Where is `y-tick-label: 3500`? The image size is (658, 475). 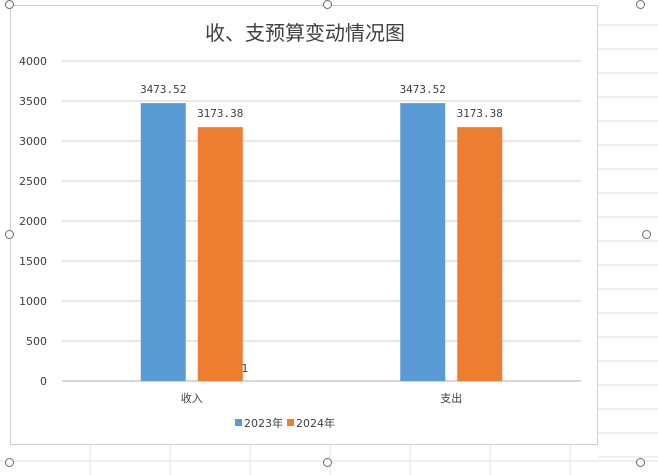 y-tick-label: 3500 is located at coordinates (33, 101).